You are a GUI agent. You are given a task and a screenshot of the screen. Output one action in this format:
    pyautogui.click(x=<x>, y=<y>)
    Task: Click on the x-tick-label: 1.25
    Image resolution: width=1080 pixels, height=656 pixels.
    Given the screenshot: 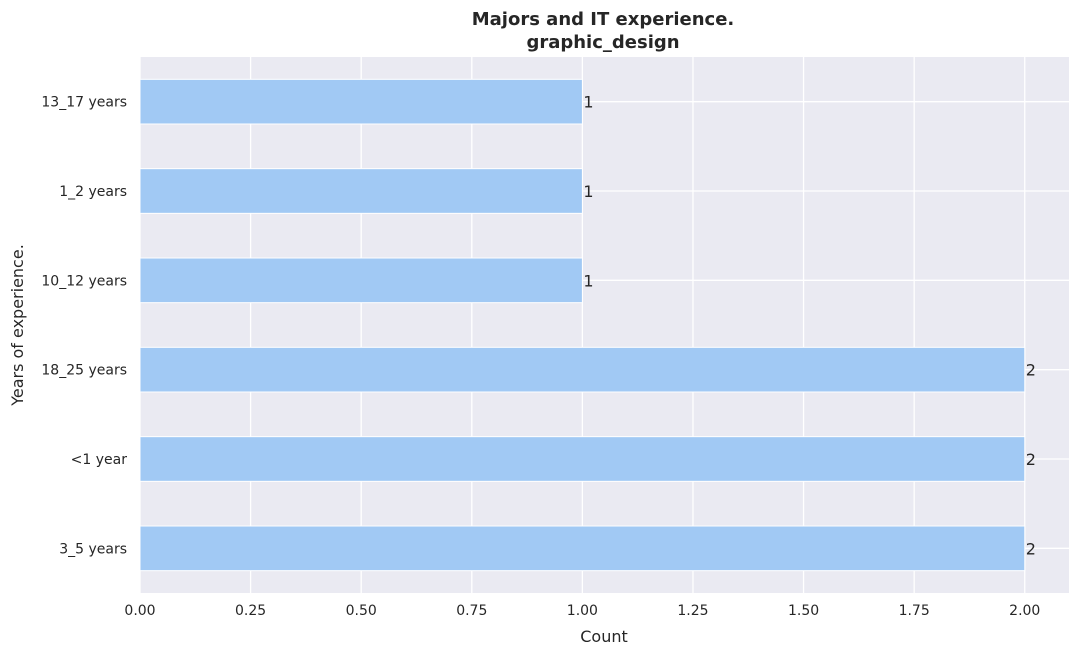 What is the action you would take?
    pyautogui.click(x=692, y=611)
    